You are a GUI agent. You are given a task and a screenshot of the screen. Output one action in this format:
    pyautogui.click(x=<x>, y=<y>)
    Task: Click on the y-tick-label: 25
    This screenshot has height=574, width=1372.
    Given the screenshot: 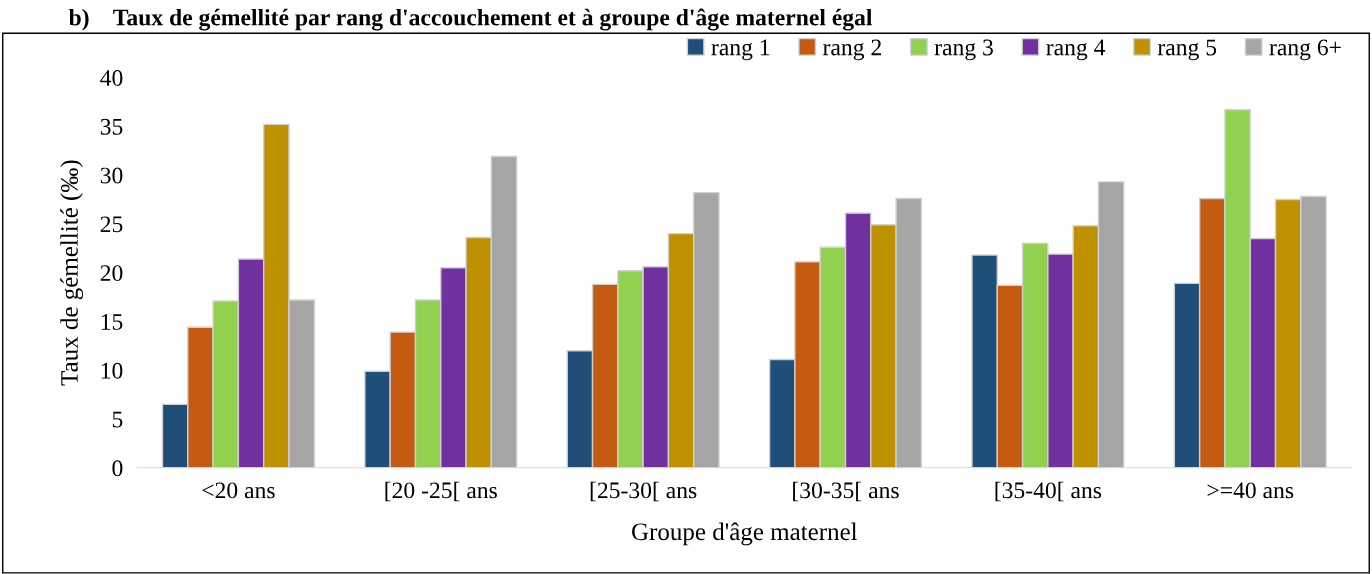 What is the action you would take?
    pyautogui.click(x=111, y=224)
    